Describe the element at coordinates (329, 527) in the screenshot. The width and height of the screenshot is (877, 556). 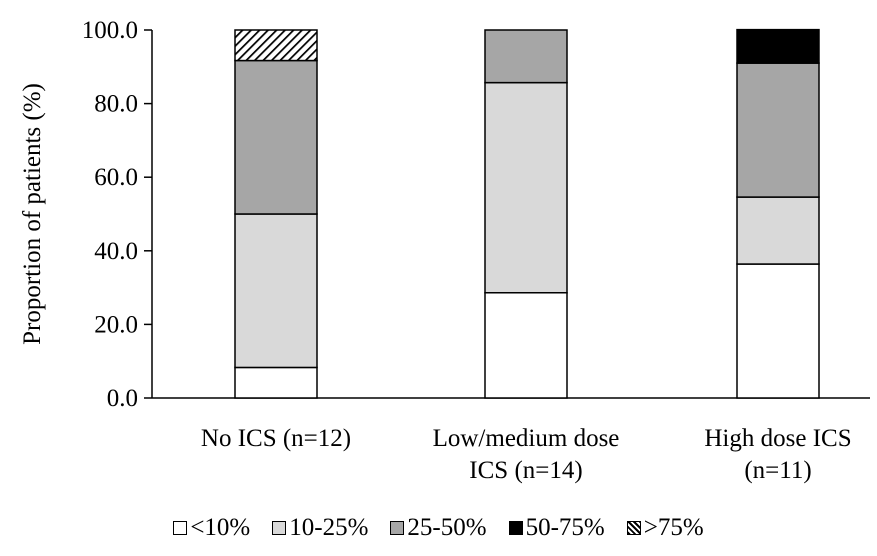
I see `legend-label: 10-25%` at that location.